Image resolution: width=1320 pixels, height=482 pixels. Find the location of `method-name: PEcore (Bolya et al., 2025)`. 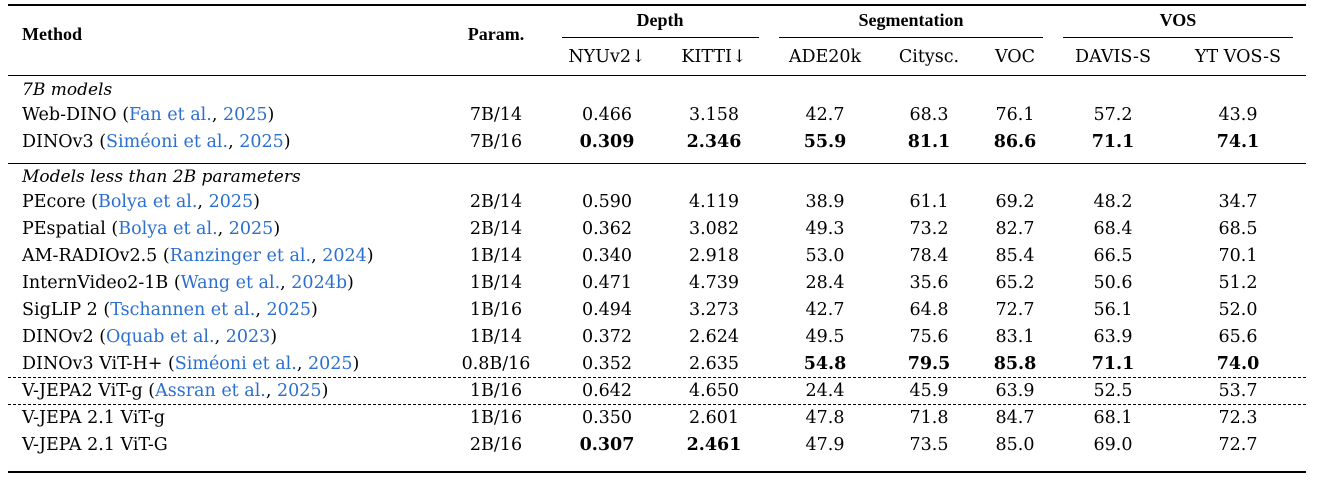

method-name: PEcore (Bolya et al., 2025) is located at coordinates (141, 202).